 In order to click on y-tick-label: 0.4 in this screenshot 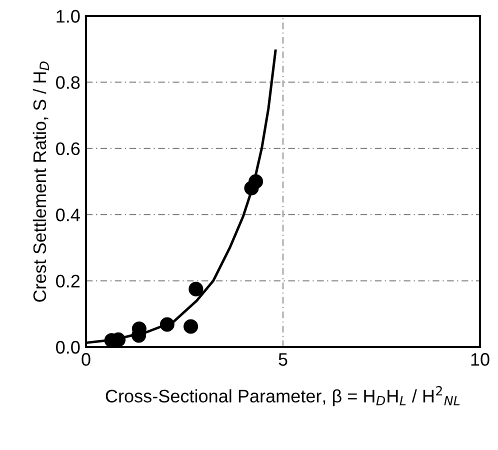, I will do `click(68, 215)`.